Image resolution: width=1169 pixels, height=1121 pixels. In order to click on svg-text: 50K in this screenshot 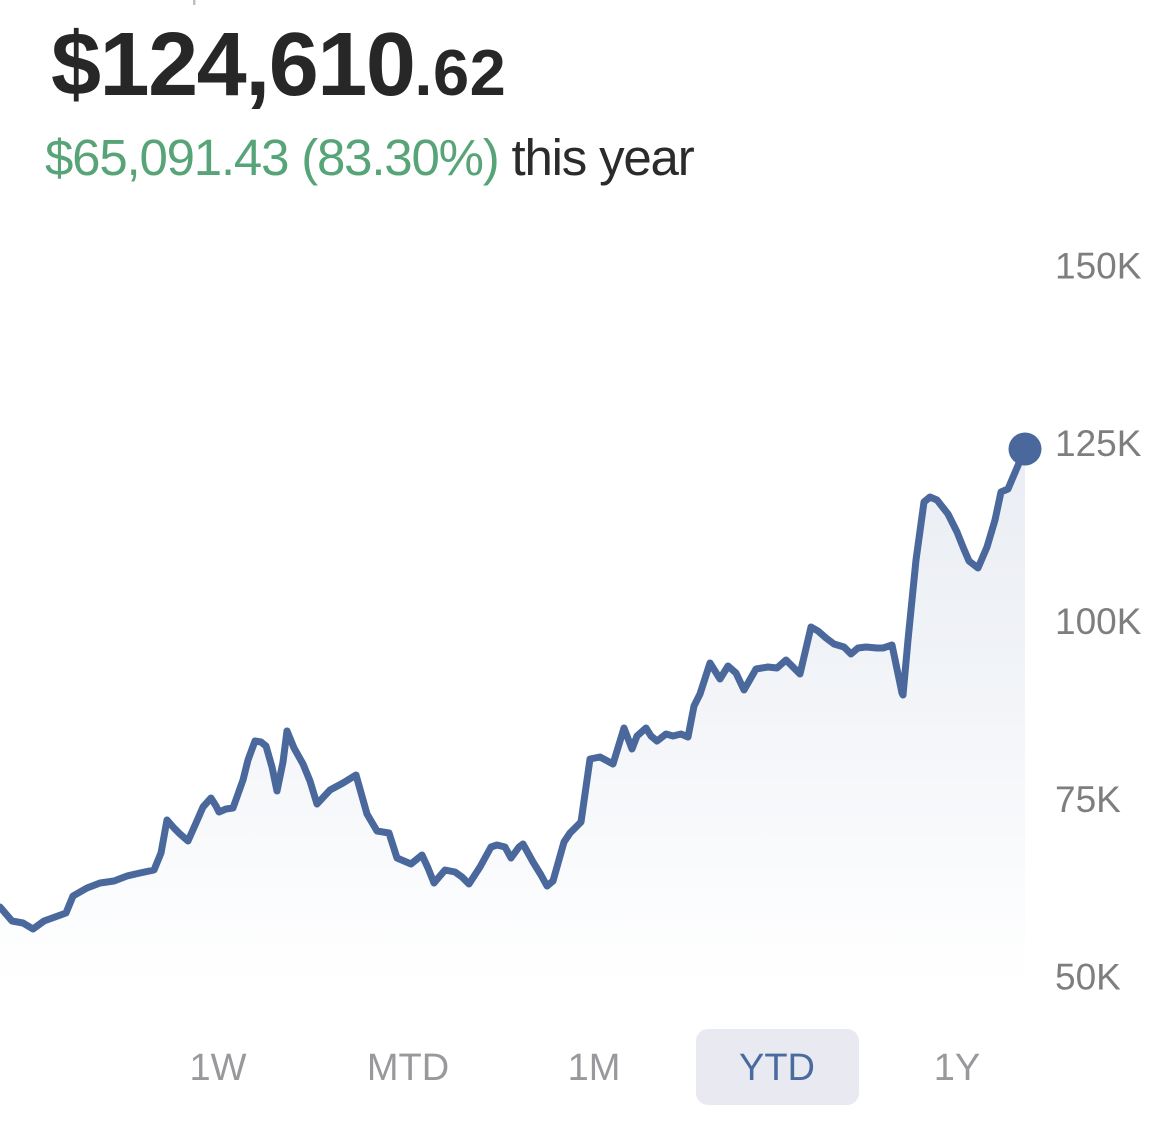, I will do `click(1088, 977)`.